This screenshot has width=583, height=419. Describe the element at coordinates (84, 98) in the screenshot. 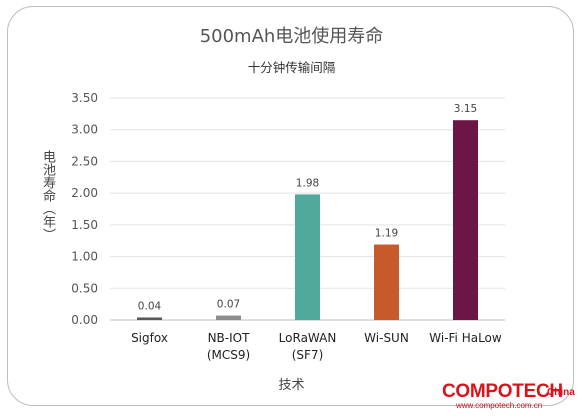

I see `y-tick-label: 3.50` at that location.